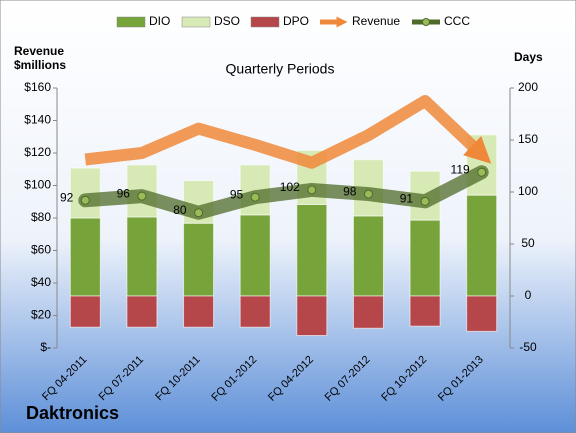  Describe the element at coordinates (460, 169) in the screenshot. I see `data-label: 119` at that location.